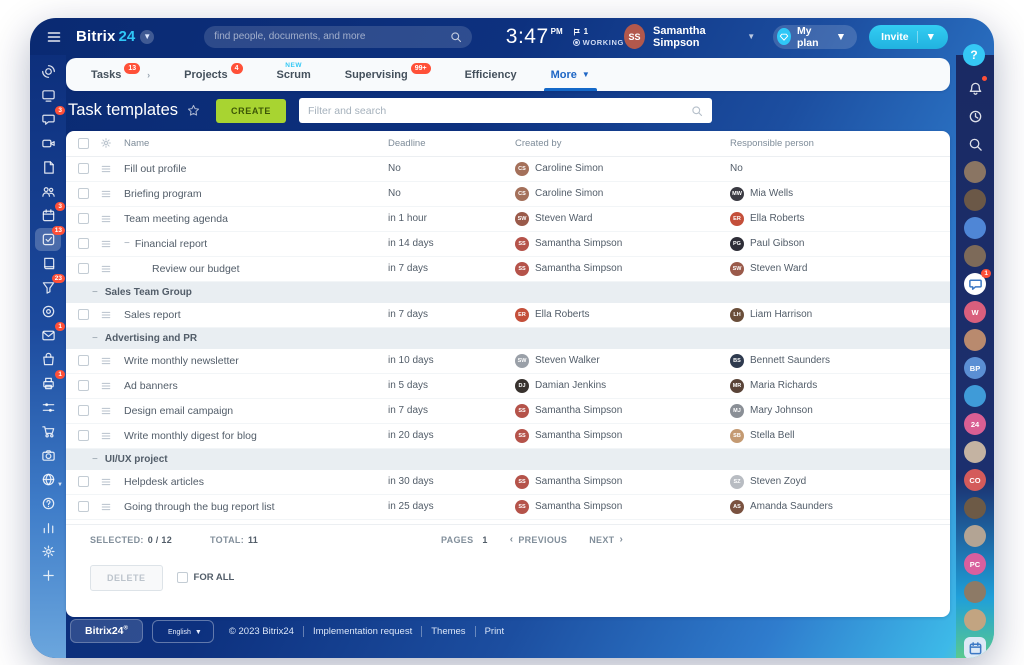 The height and width of the screenshot is (665, 1024). What do you see at coordinates (508, 338) in the screenshot?
I see `group-row: − Advertising and PR` at bounding box center [508, 338].